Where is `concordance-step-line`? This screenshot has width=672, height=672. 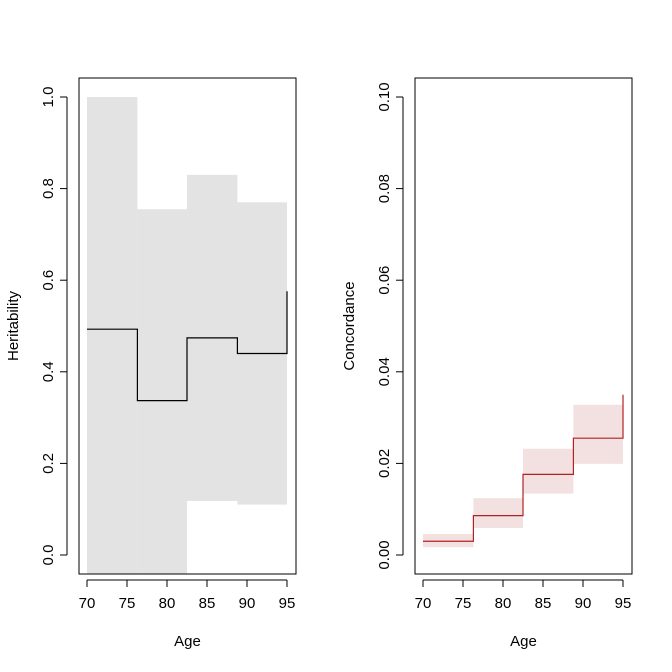 concordance-step-line is located at coordinates (523, 468).